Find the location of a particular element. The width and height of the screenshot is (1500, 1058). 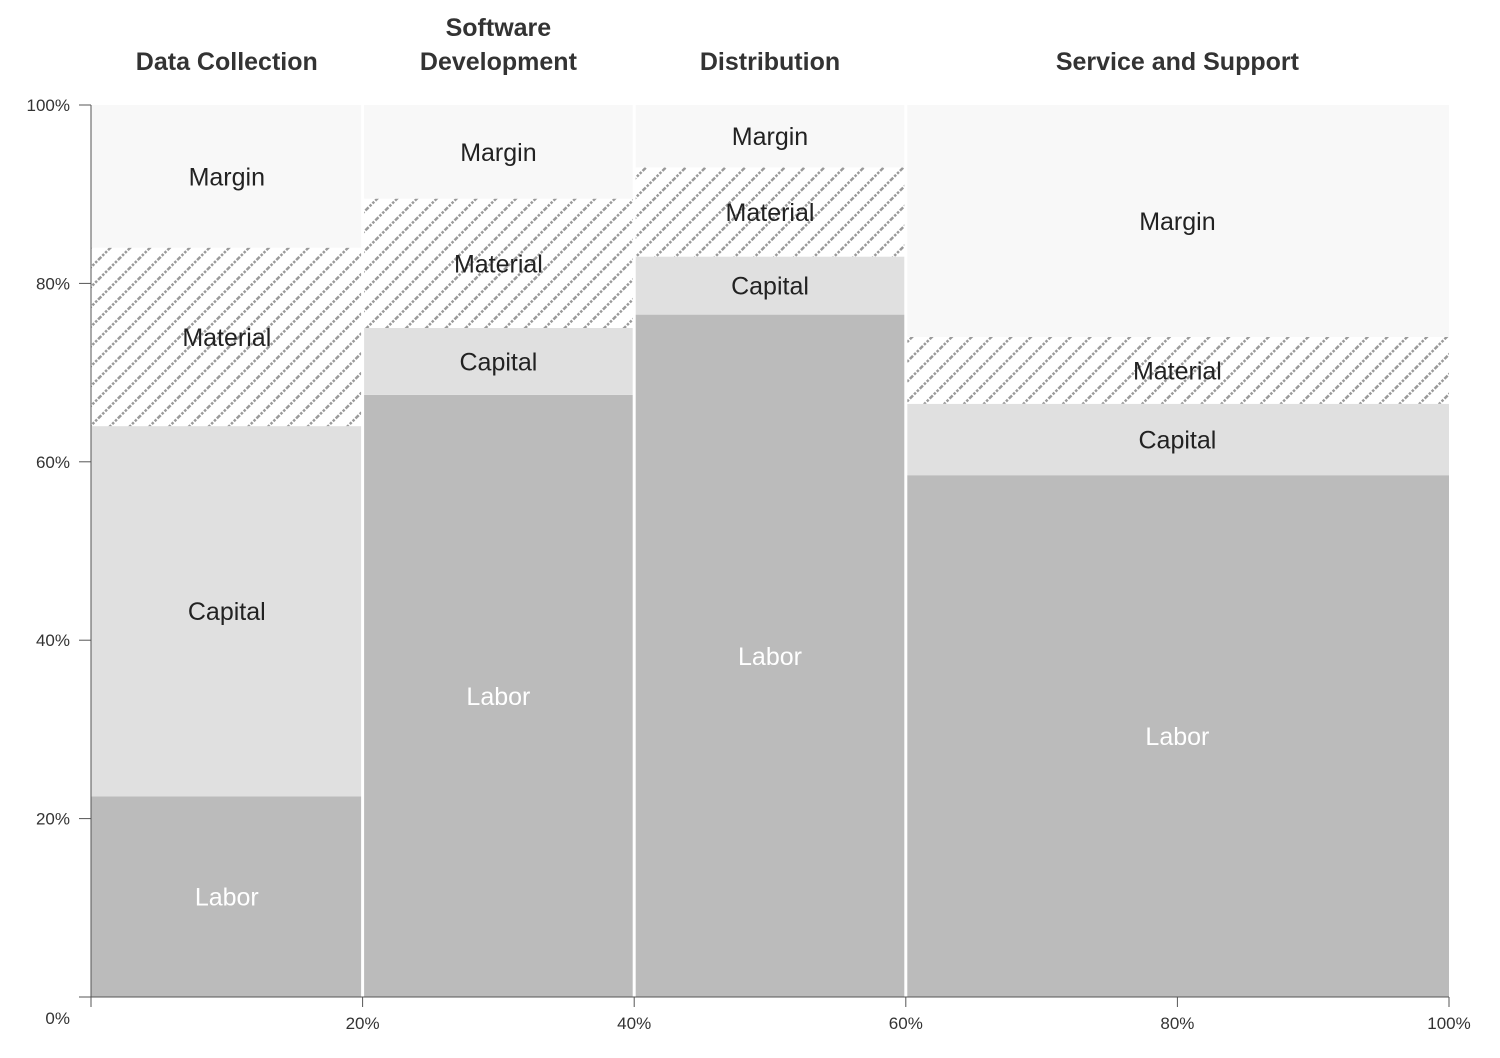

bar-data-collection-material is located at coordinates (227, 337).